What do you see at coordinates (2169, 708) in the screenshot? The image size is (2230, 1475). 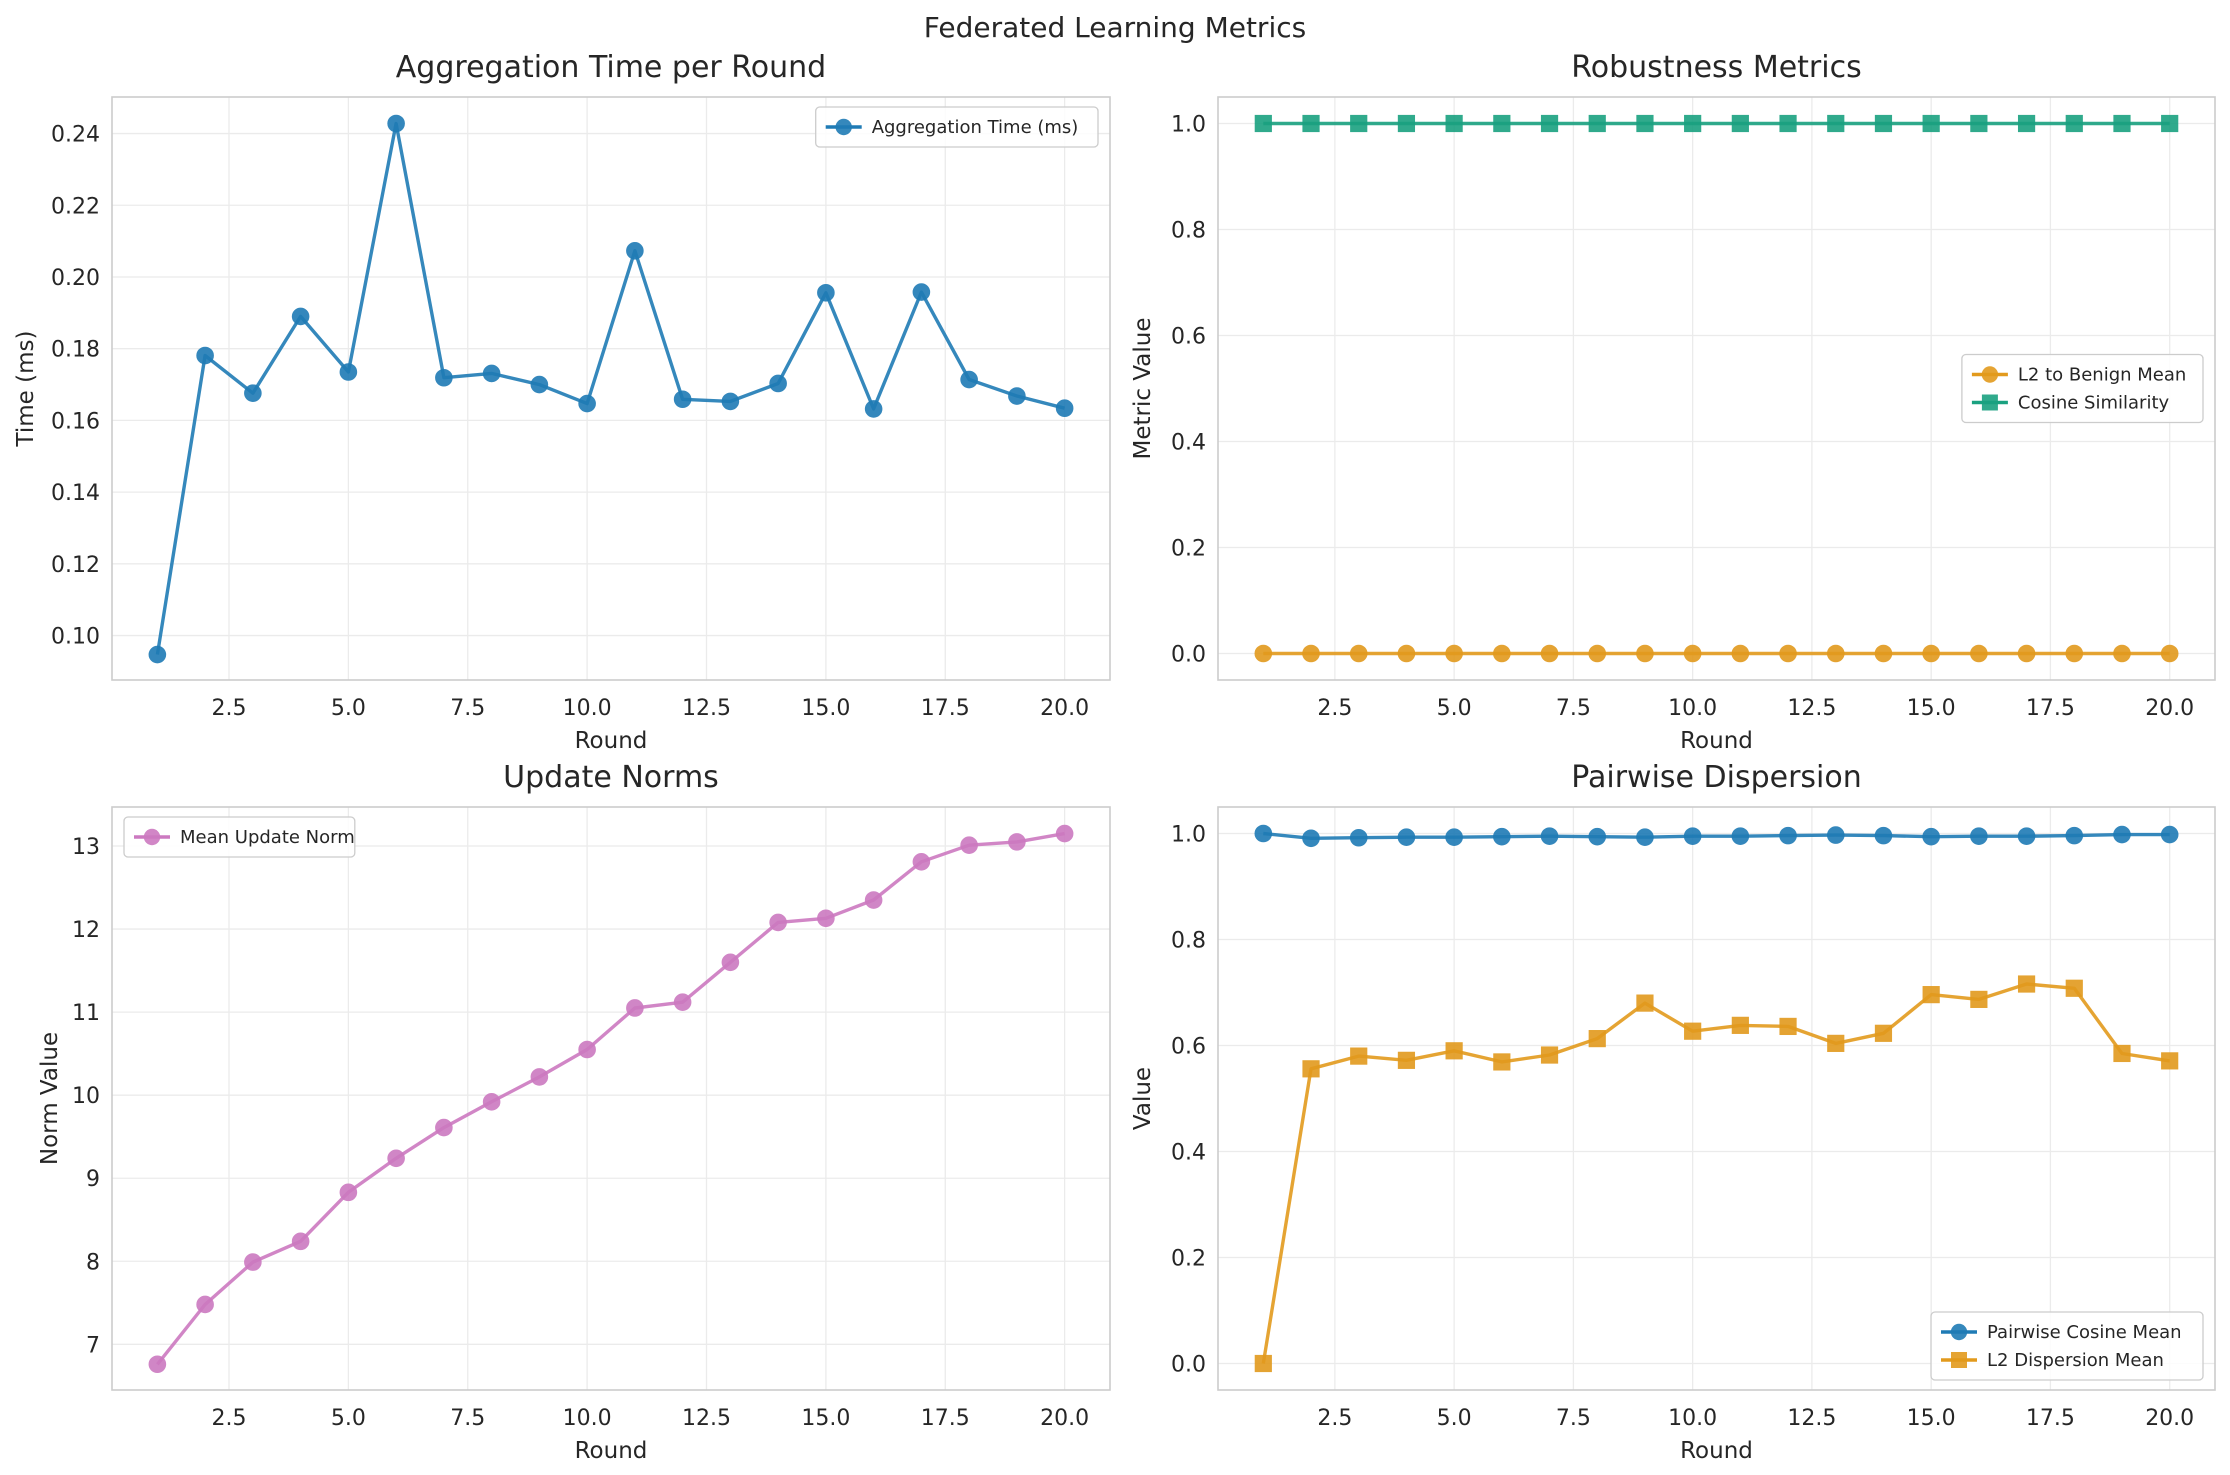 I see `x-tick-label: 20.0` at bounding box center [2169, 708].